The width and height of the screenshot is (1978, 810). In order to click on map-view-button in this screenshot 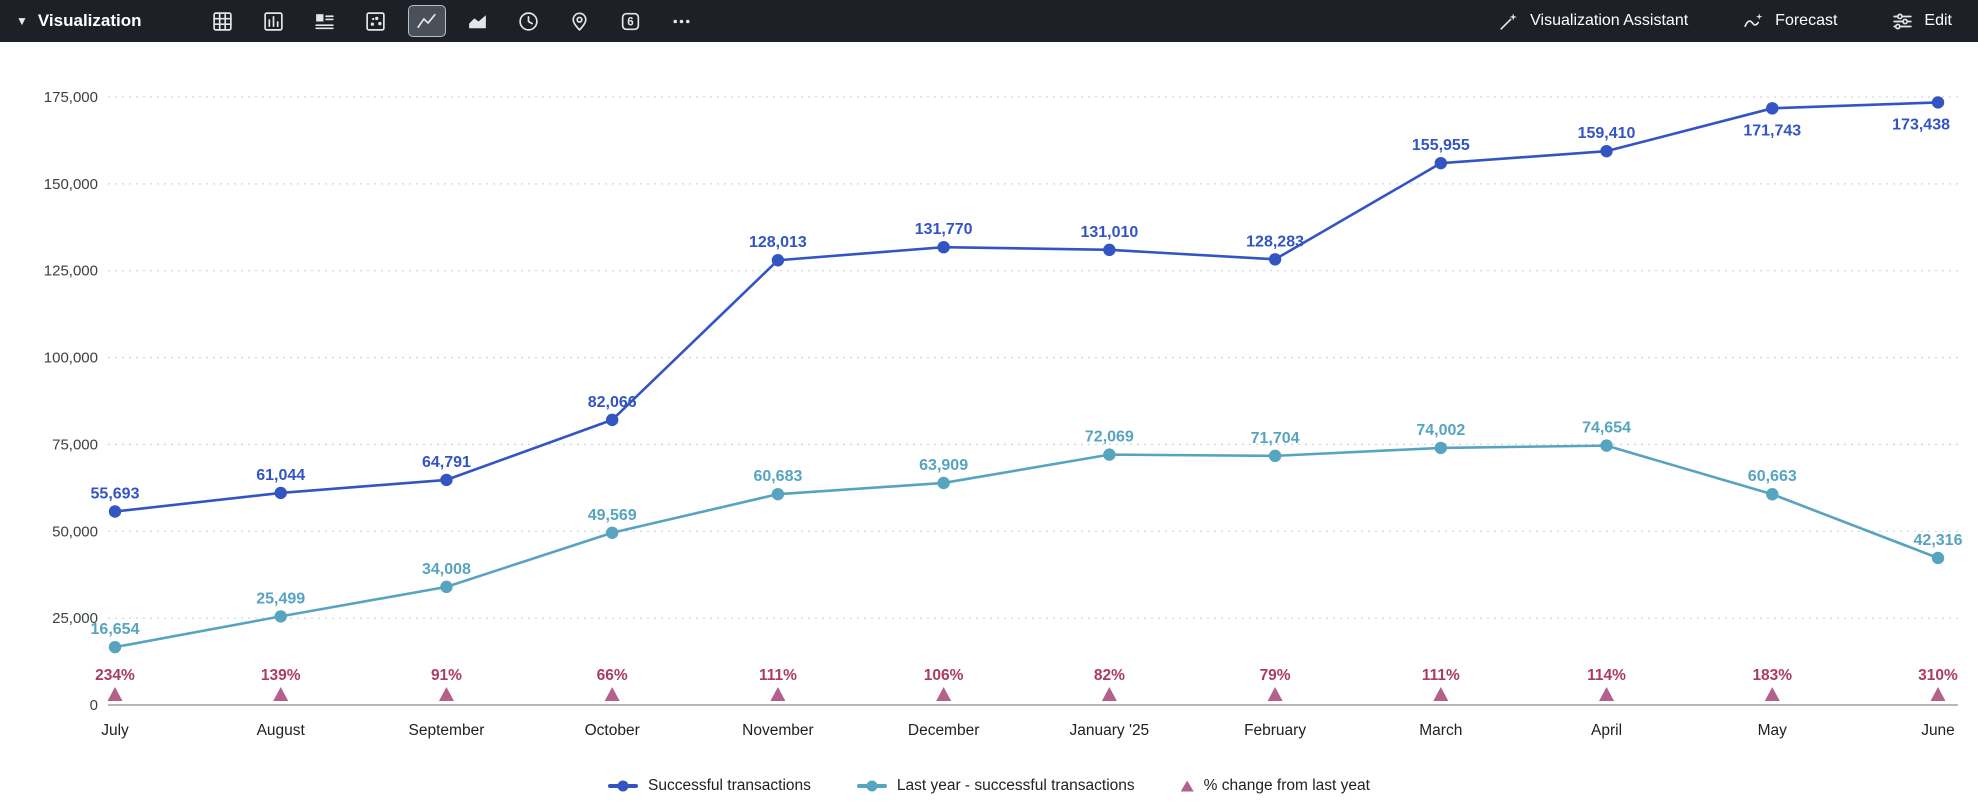, I will do `click(580, 21)`.